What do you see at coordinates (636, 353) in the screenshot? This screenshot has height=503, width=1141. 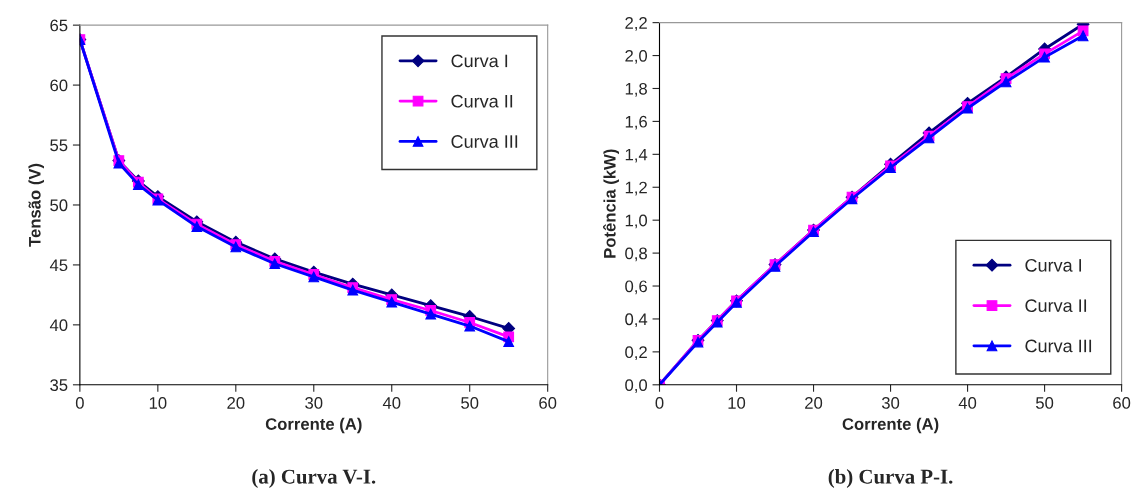 I see `y-tick-label: 0,2` at bounding box center [636, 353].